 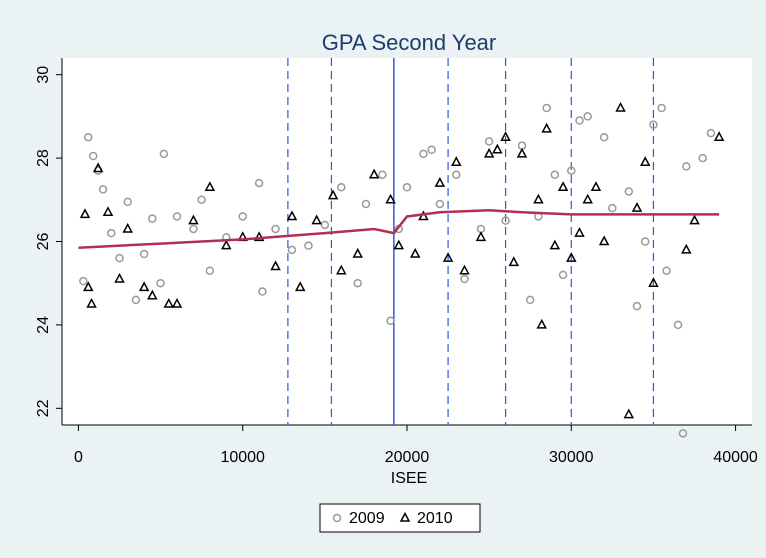 I want to click on y-tick-label: 24, so click(x=43, y=325).